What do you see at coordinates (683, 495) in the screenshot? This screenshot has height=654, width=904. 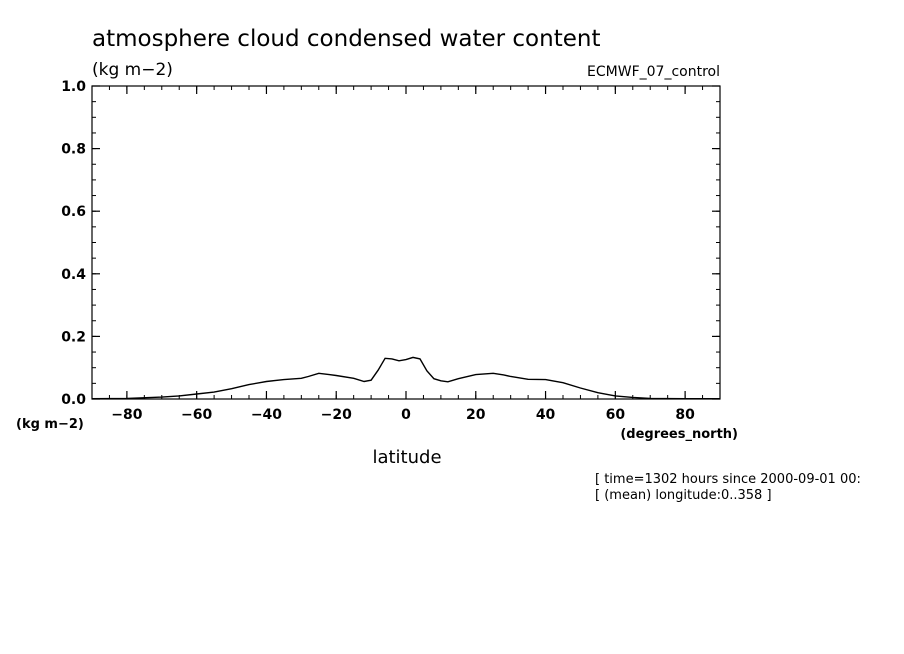 I see `annotation-longitude: [ (mean) longitude:0..358 ]` at bounding box center [683, 495].